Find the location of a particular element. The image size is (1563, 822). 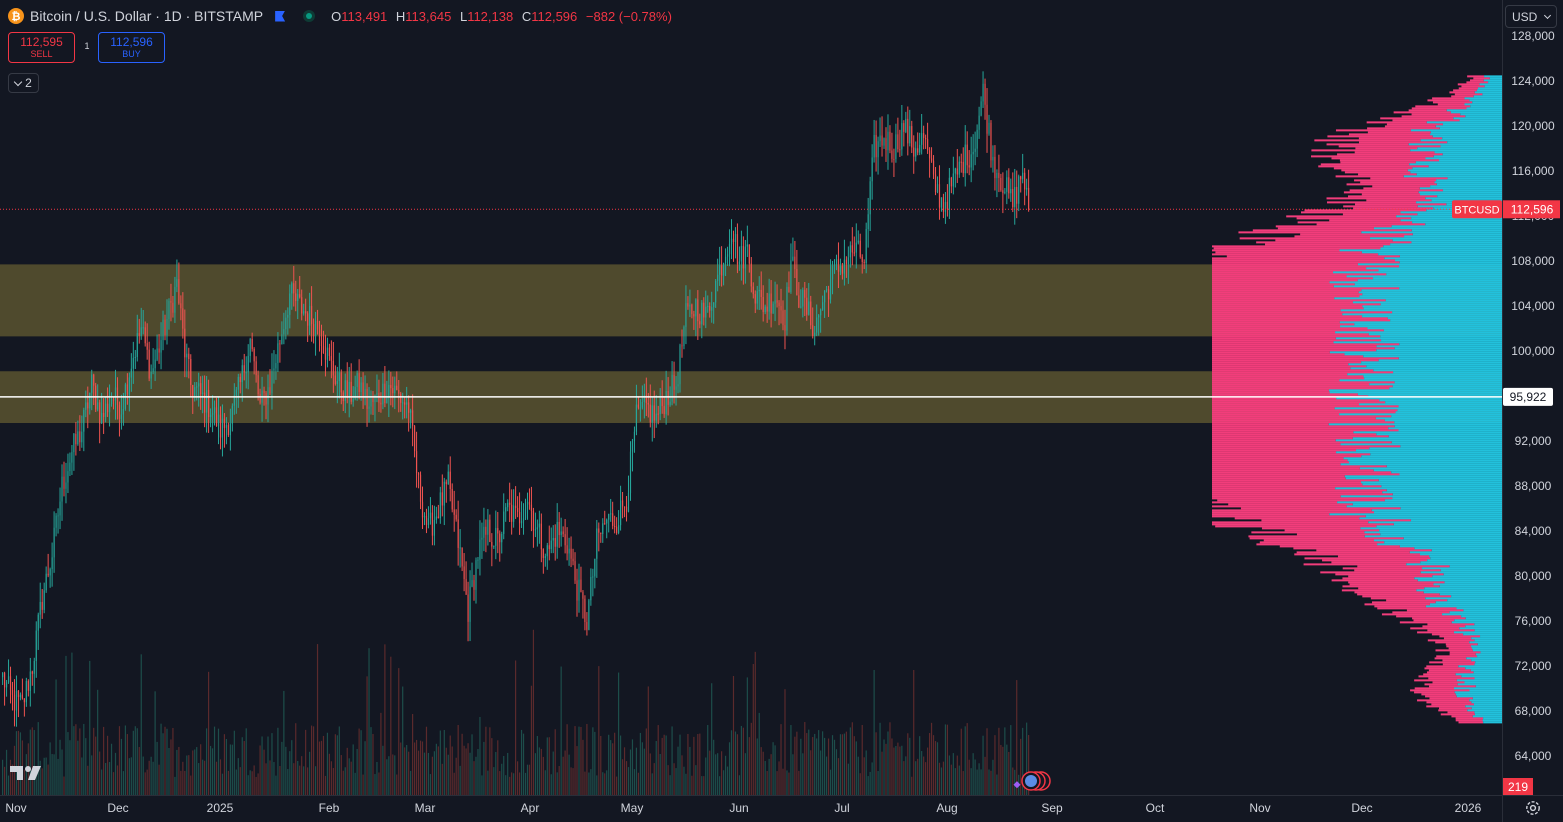

flag-icon is located at coordinates (280, 16).